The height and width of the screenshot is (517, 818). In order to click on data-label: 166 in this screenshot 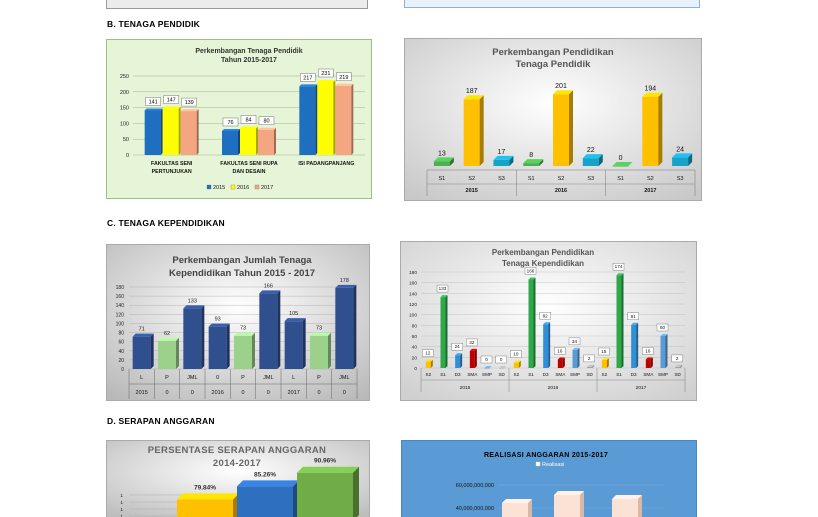, I will do `click(268, 286)`.